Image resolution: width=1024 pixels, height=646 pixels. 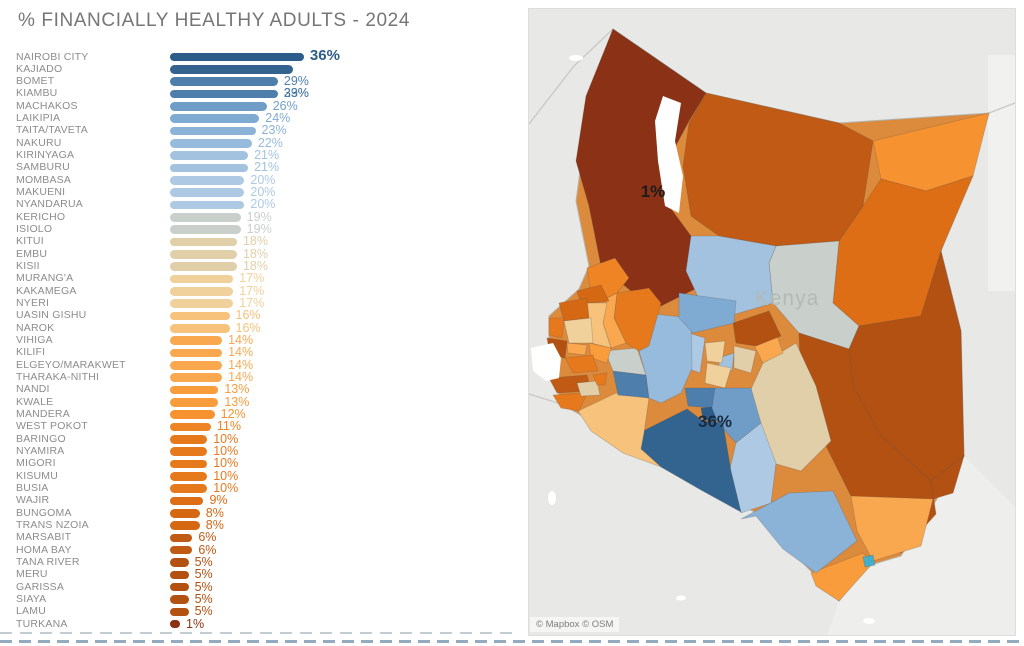 I want to click on bar-vihiga, so click(x=196, y=340).